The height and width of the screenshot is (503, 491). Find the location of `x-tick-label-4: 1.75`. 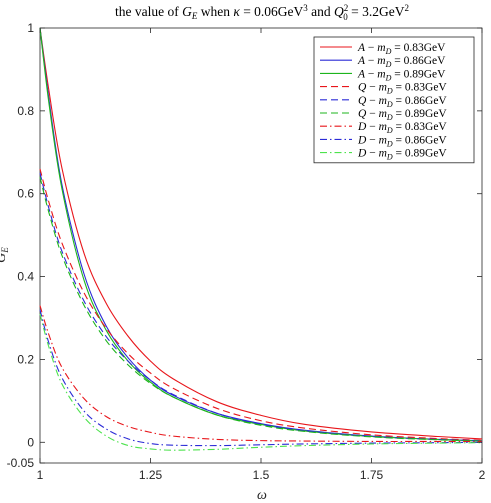

x-tick-label-4: 1.75 is located at coordinates (372, 475).